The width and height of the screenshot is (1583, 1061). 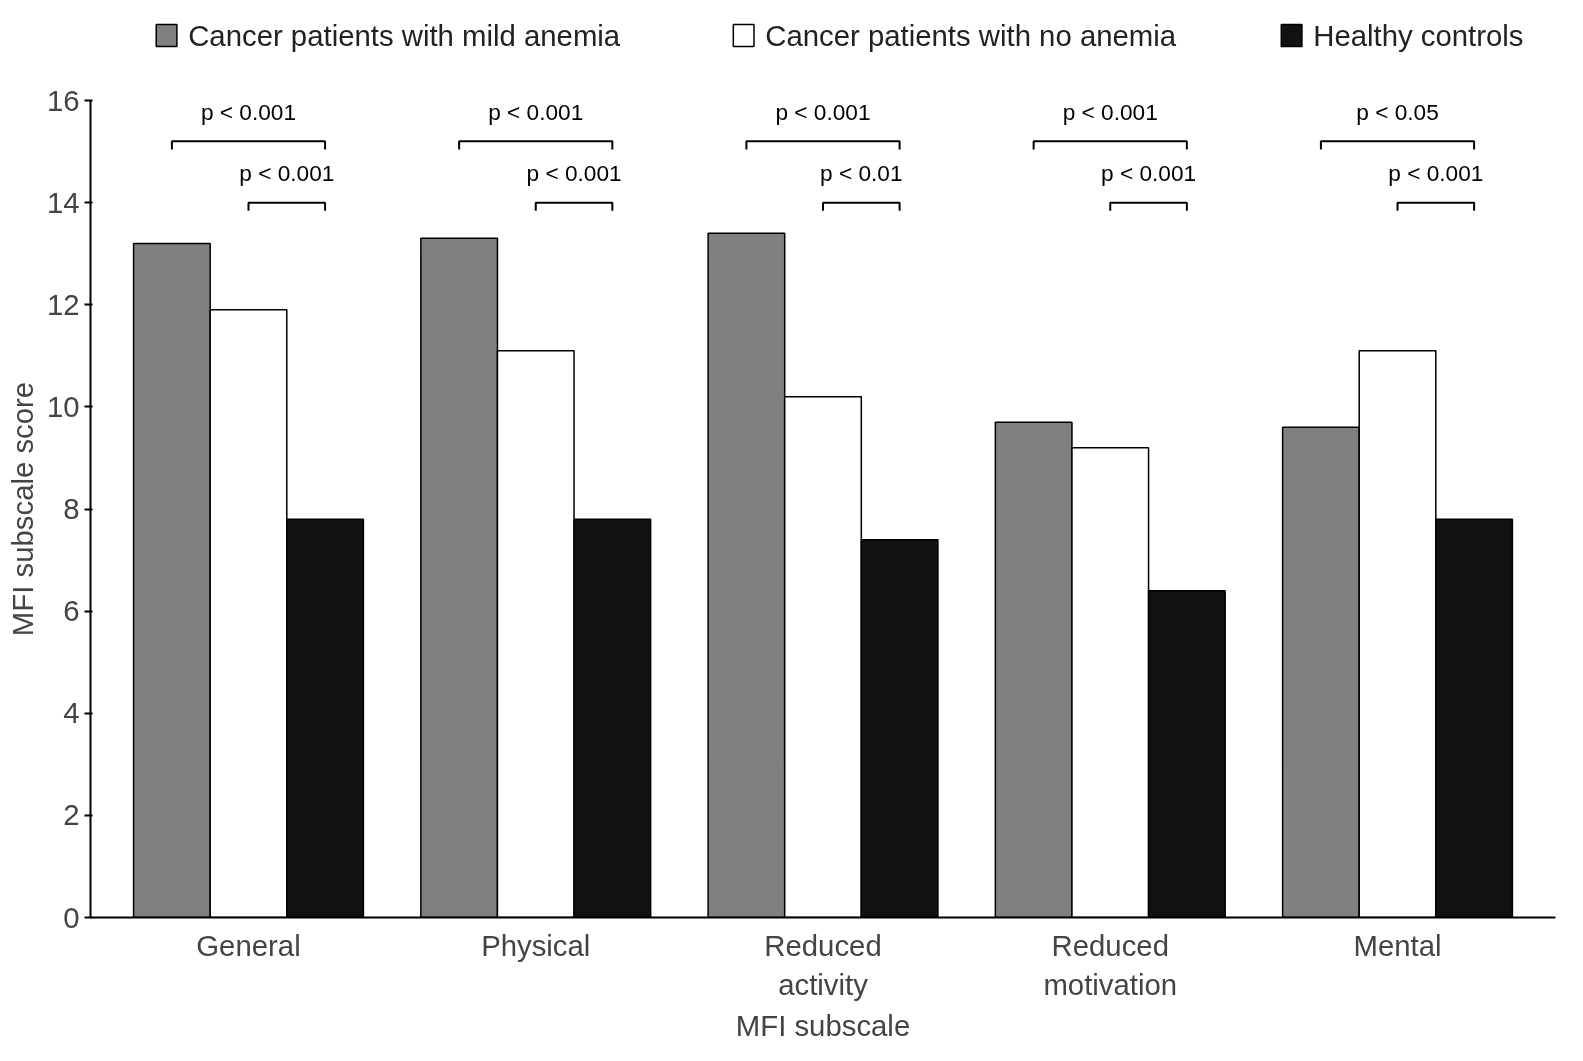 I want to click on x-tick-label: Physical, so click(x=536, y=945).